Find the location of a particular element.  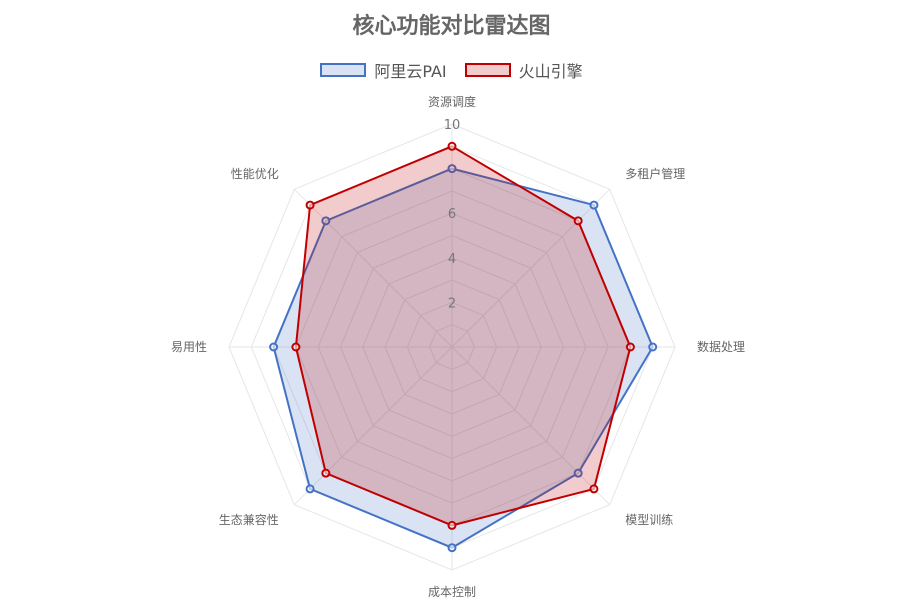

axis-label: 资源调度 is located at coordinates (452, 101).